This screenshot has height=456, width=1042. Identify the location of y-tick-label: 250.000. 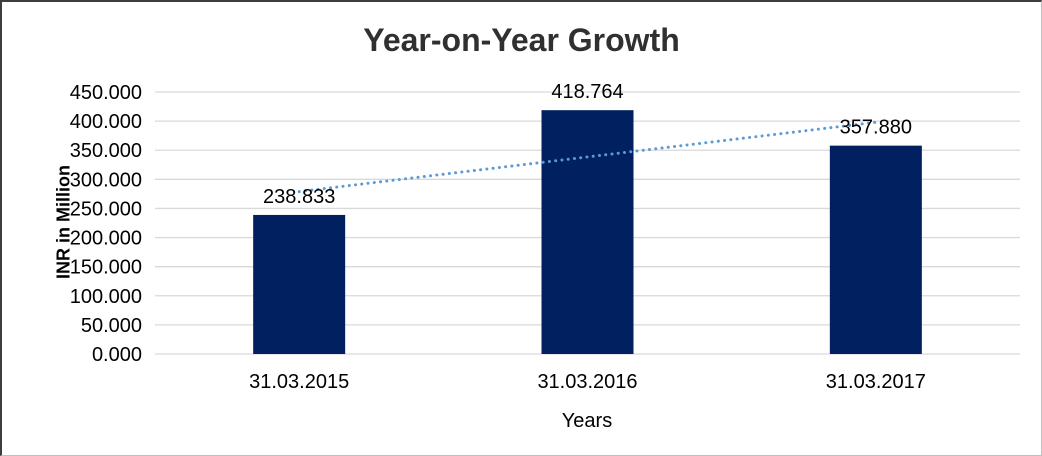
(106, 209).